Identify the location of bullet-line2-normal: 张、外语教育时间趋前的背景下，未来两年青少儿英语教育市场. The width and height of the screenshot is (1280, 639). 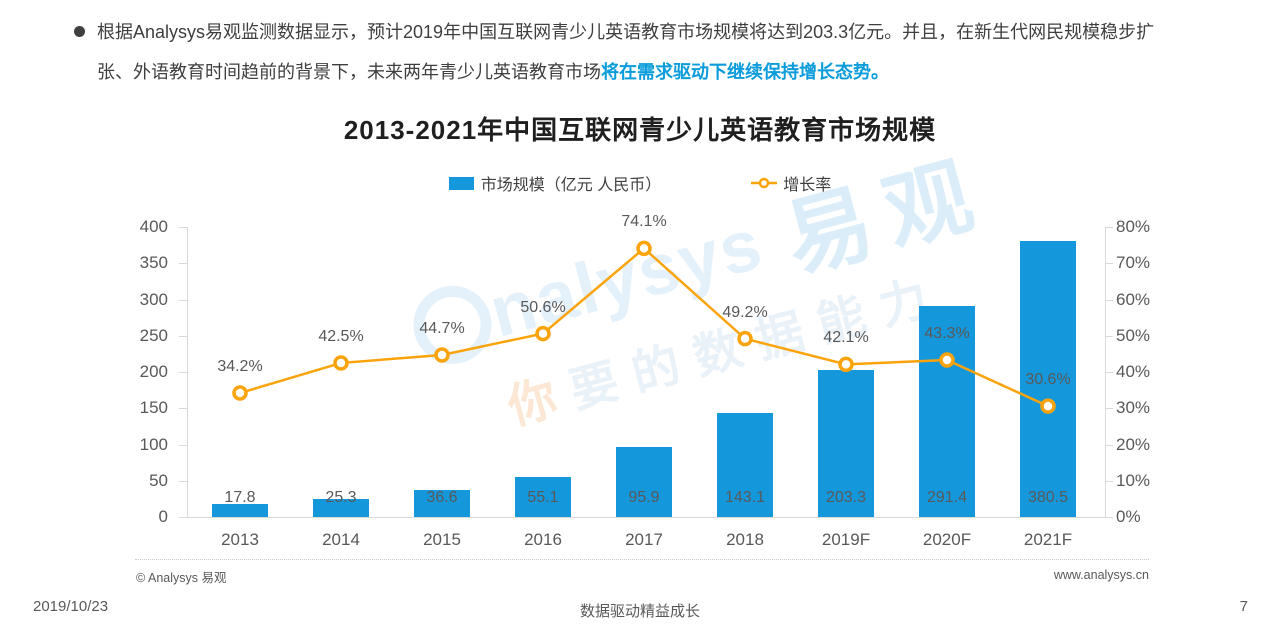
(349, 72).